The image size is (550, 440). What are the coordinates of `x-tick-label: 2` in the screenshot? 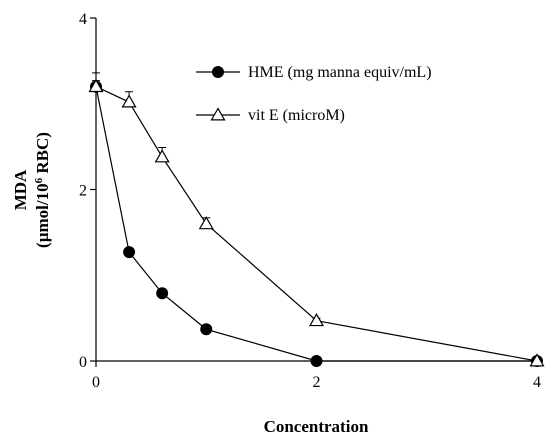 It's located at (317, 382).